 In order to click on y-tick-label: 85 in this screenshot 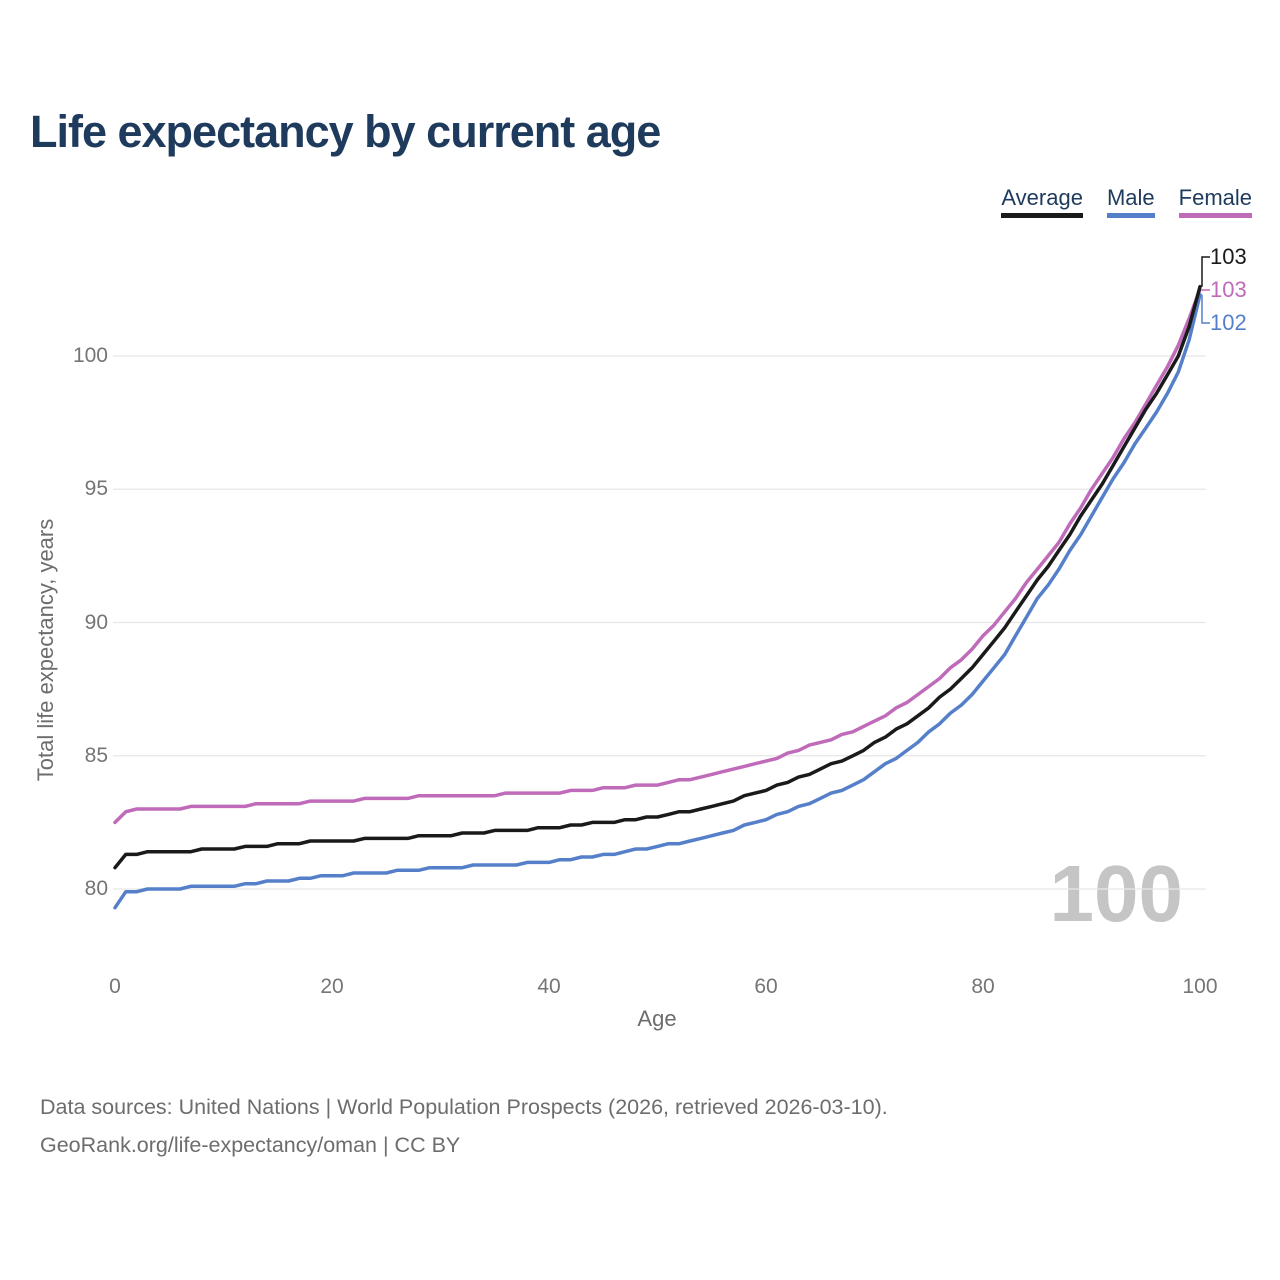, I will do `click(96, 755)`.